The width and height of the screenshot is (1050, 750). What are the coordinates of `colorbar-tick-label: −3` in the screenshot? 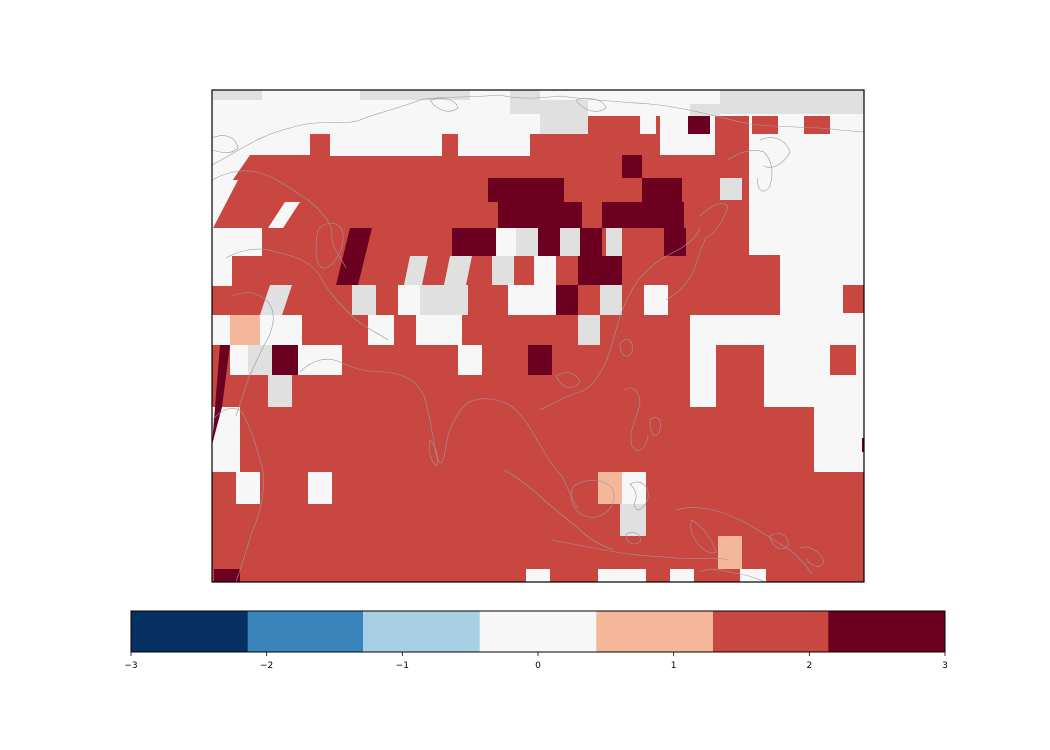 It's located at (130, 666).